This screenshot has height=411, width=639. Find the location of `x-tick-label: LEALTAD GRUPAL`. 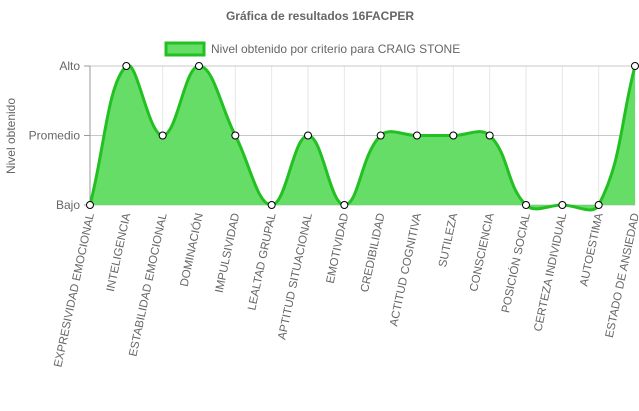

x-tick-label: LEALTAD GRUPAL is located at coordinates (262, 262).